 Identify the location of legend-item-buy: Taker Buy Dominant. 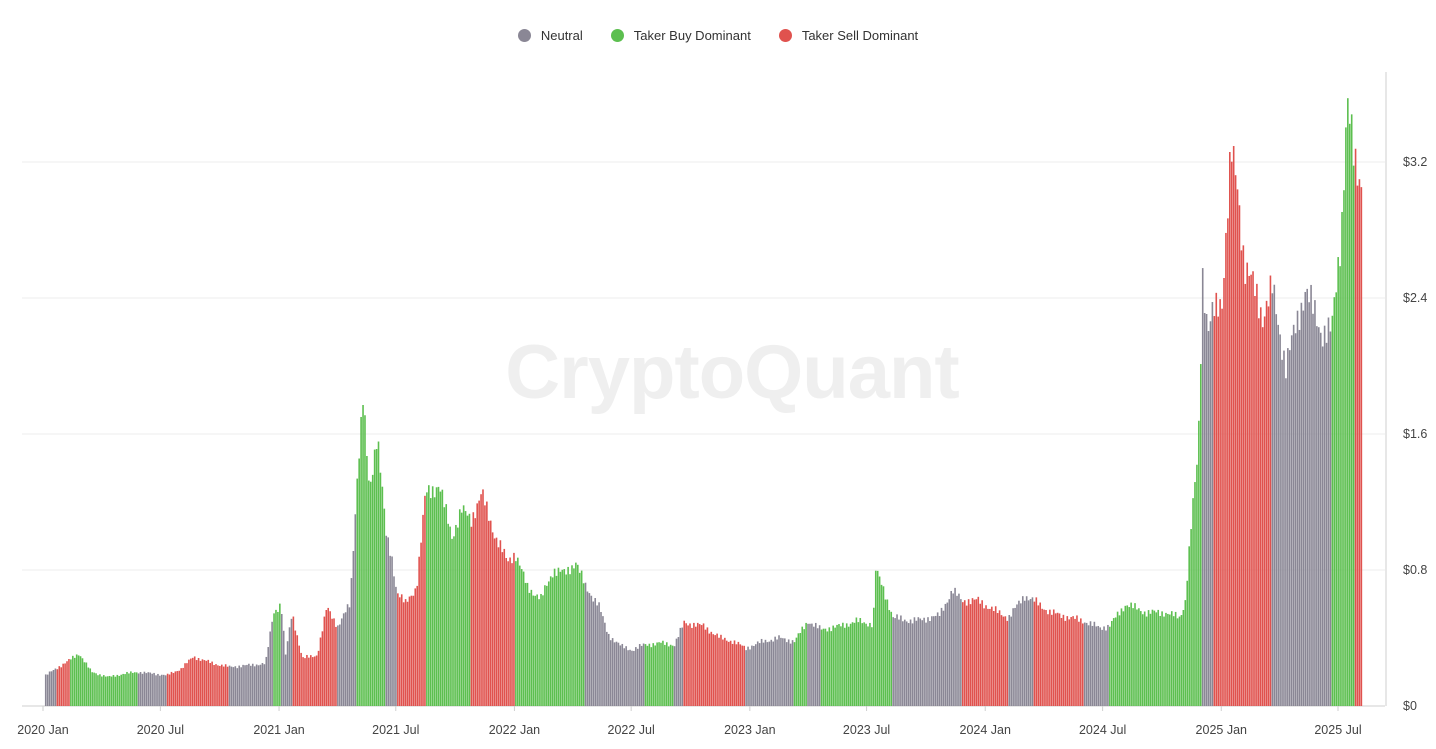
(680, 35).